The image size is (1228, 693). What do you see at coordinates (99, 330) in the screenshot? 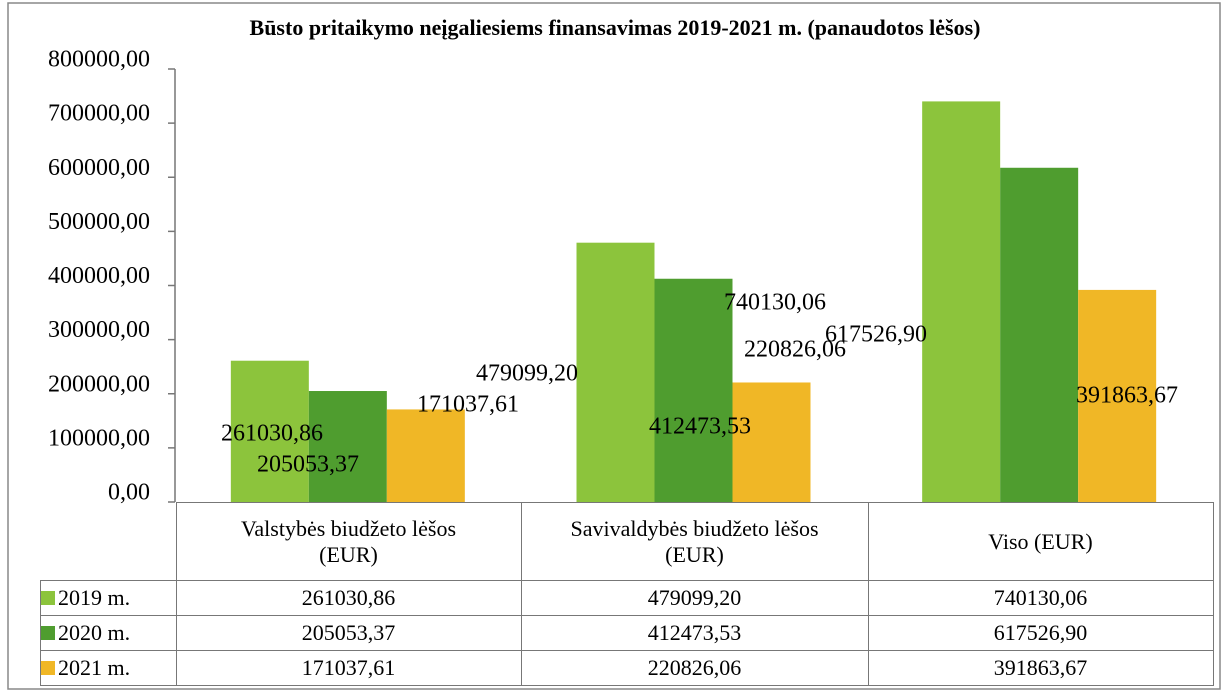
I see `y-tick-label: 300000,00` at bounding box center [99, 330].